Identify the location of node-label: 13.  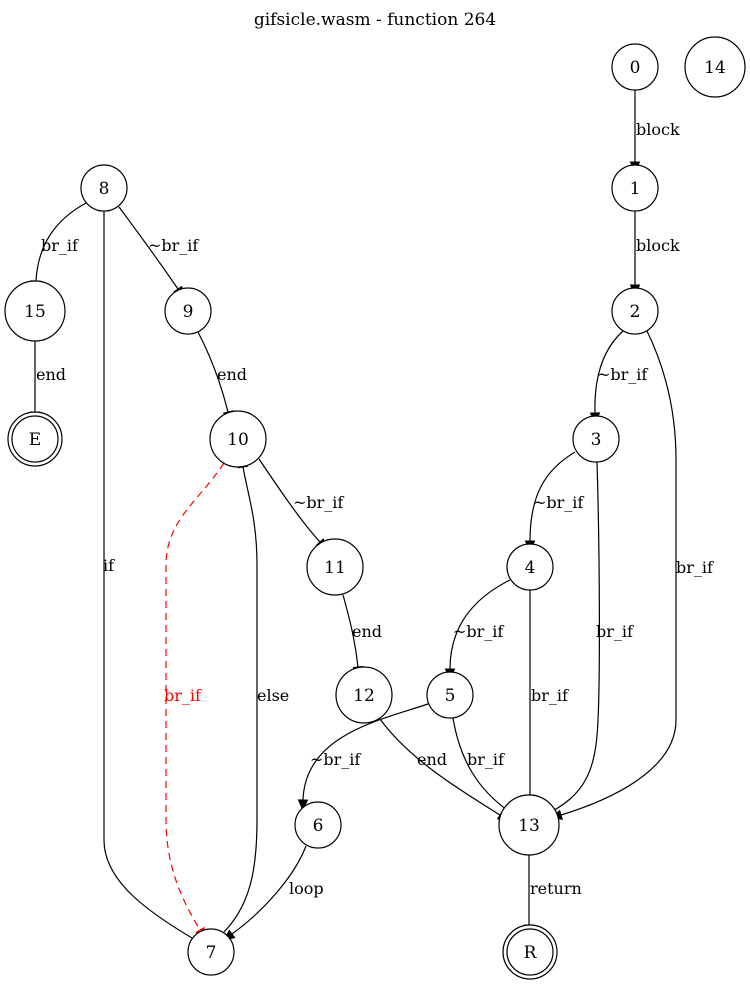
(529, 826).